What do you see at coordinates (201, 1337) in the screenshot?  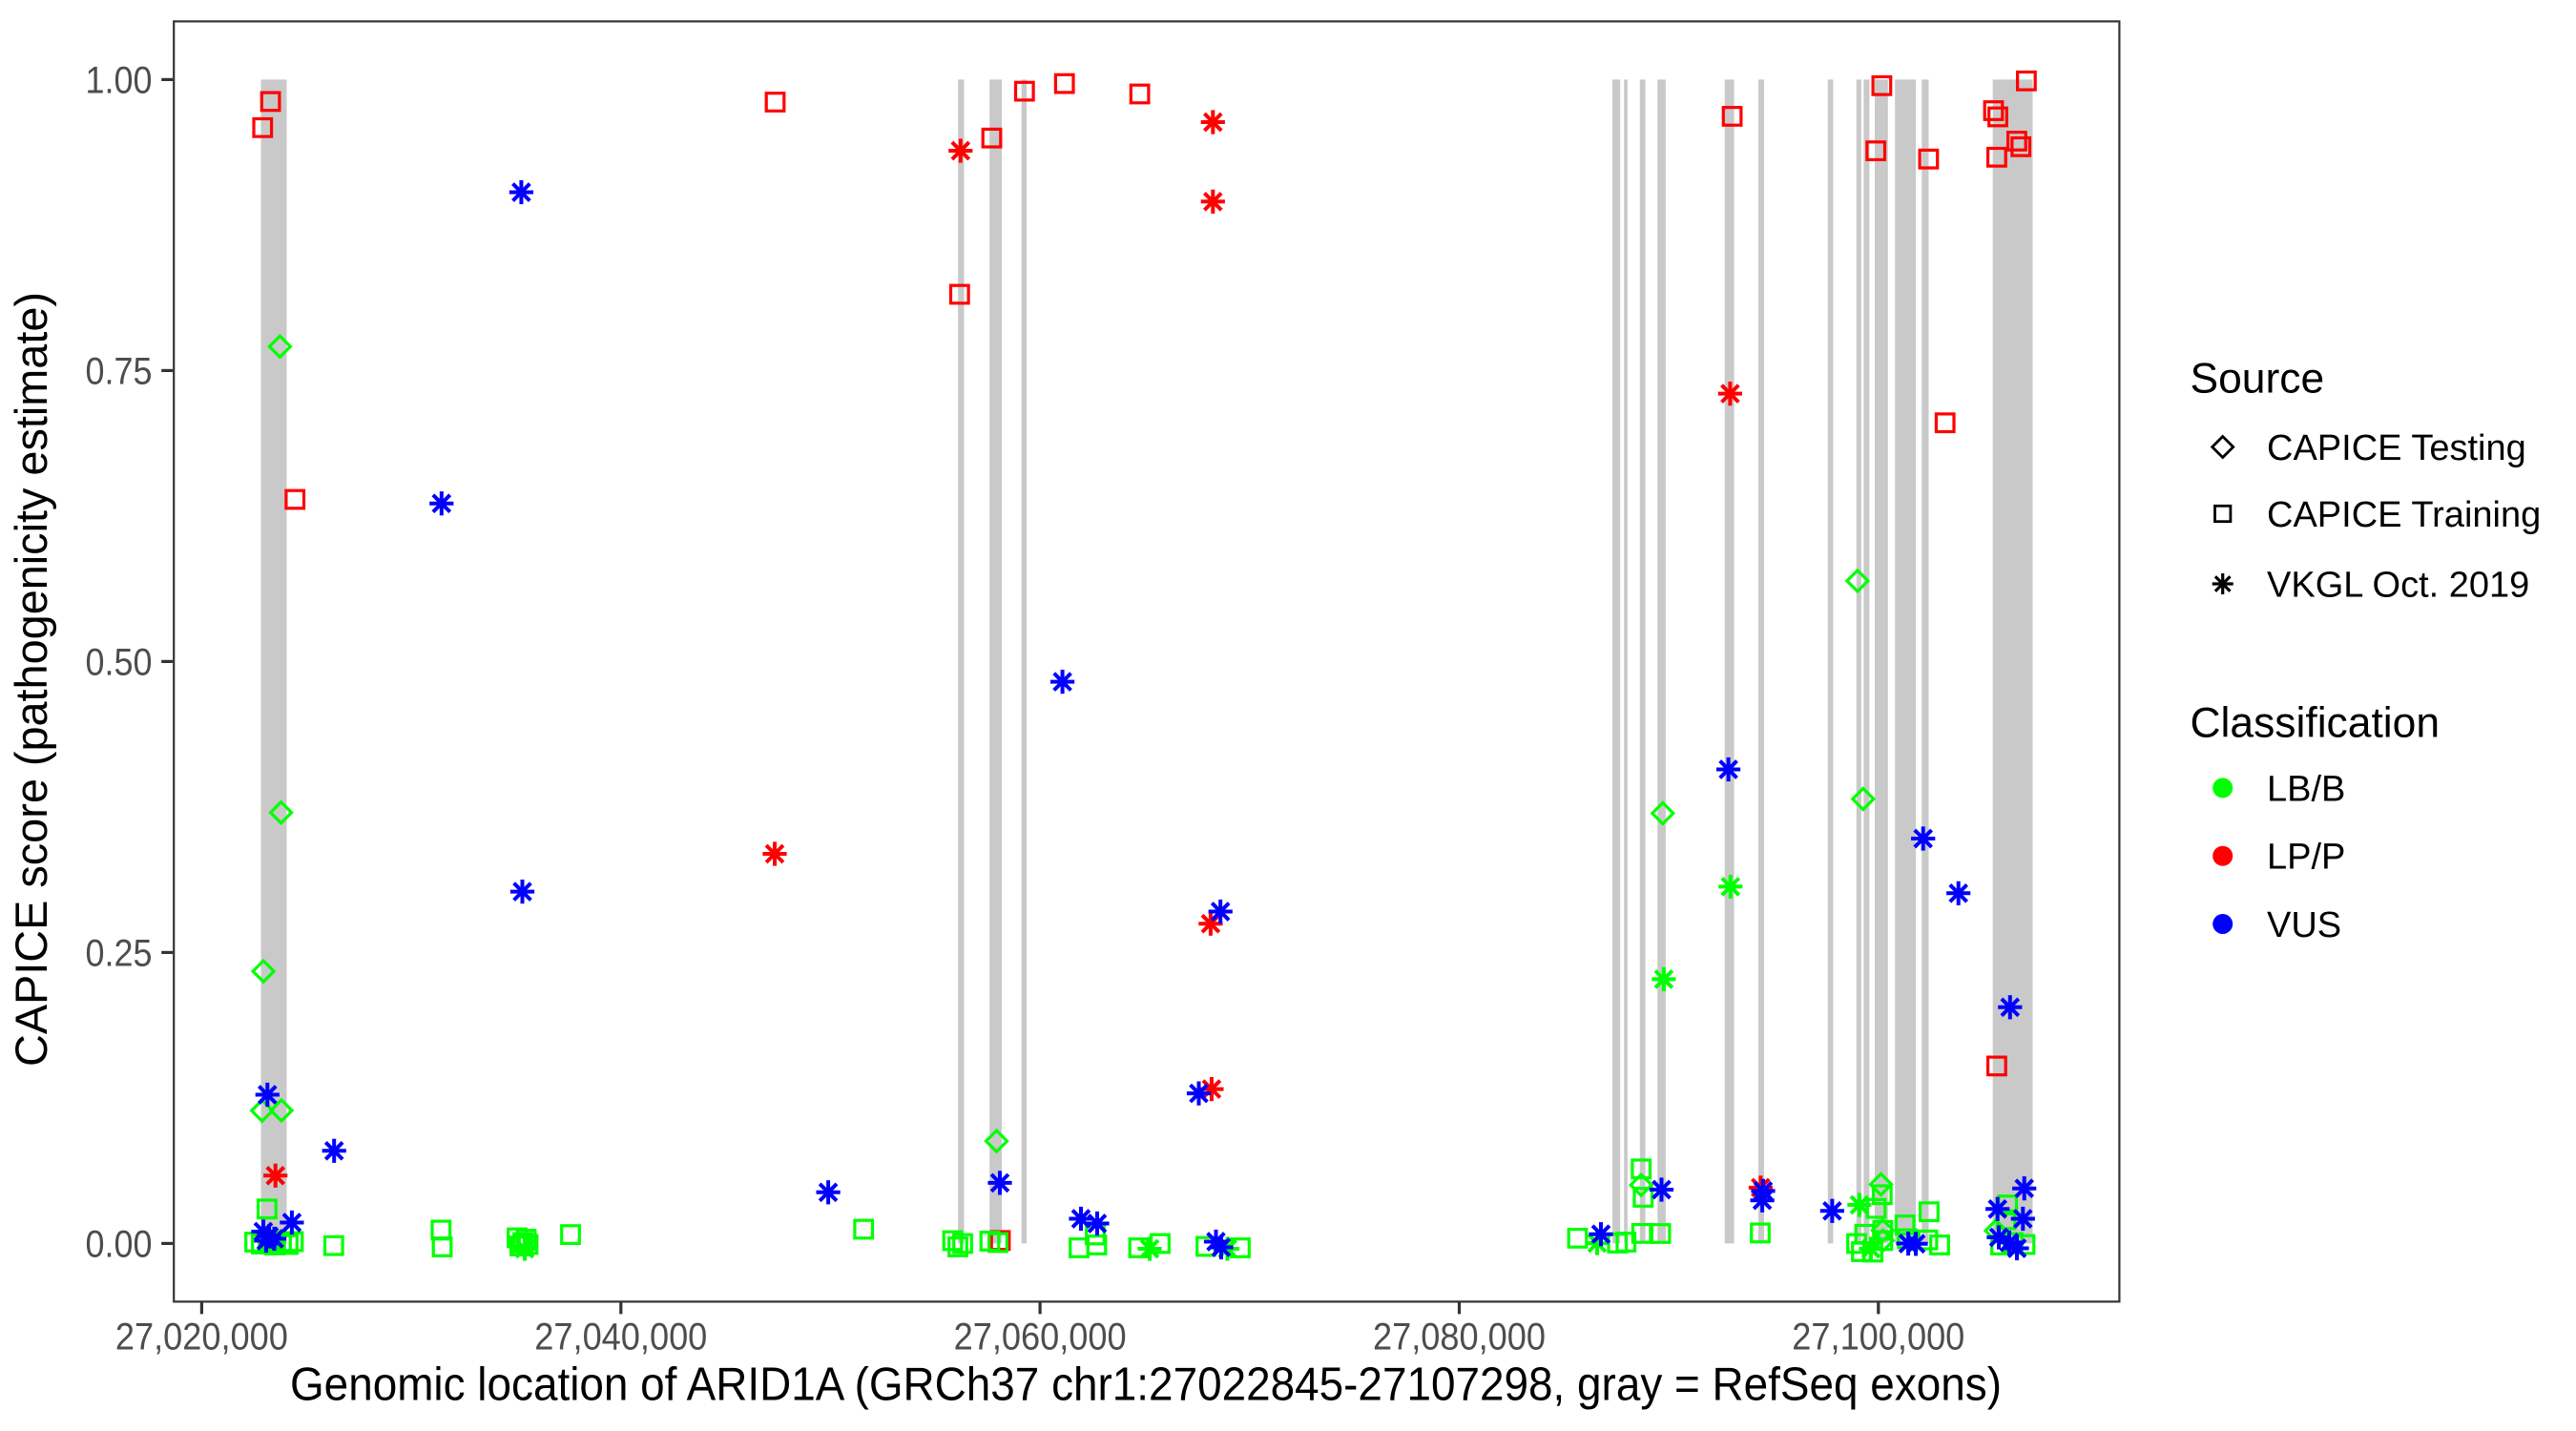 I see `svg-text: 27,020,000` at bounding box center [201, 1337].